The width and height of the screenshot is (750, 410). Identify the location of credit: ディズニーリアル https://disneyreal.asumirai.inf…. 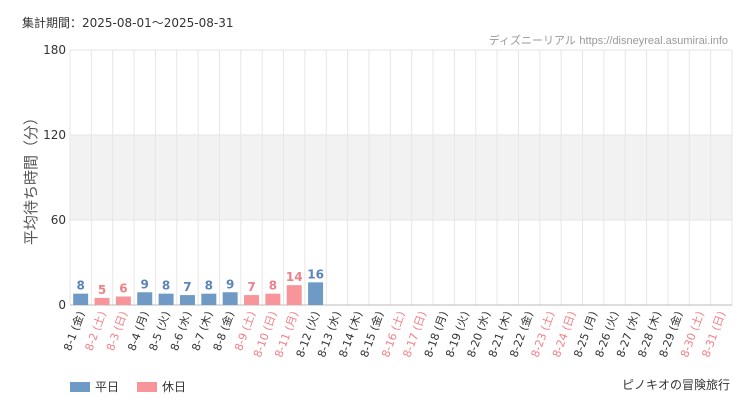
(608, 40).